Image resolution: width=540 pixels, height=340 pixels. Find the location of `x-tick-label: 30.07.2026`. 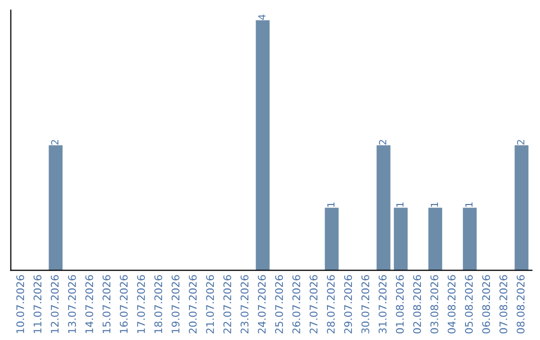

x-tick-label: 30.07.2026 is located at coordinates (365, 304).